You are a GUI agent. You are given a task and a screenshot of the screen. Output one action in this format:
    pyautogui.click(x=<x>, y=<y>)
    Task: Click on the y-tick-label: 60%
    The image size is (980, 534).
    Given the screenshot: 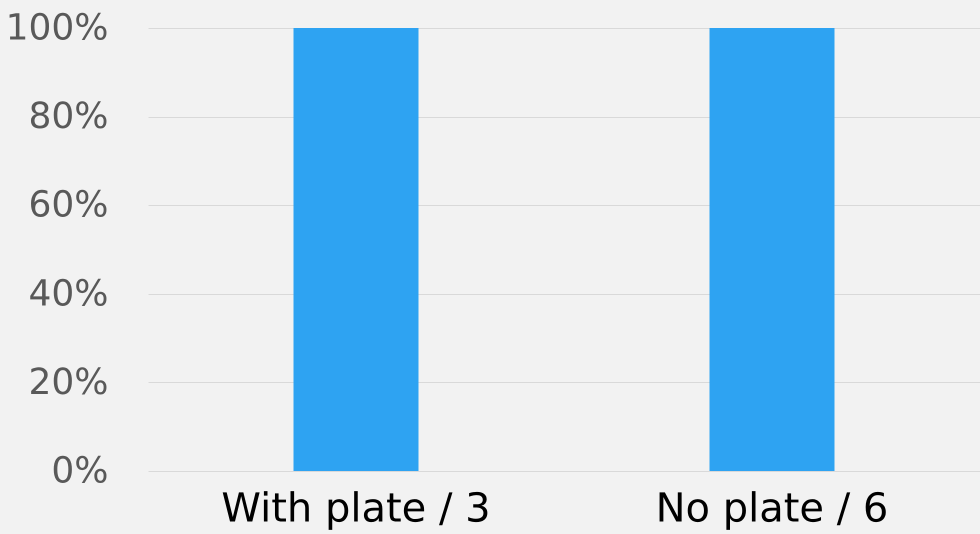 What is the action you would take?
    pyautogui.click(x=68, y=205)
    